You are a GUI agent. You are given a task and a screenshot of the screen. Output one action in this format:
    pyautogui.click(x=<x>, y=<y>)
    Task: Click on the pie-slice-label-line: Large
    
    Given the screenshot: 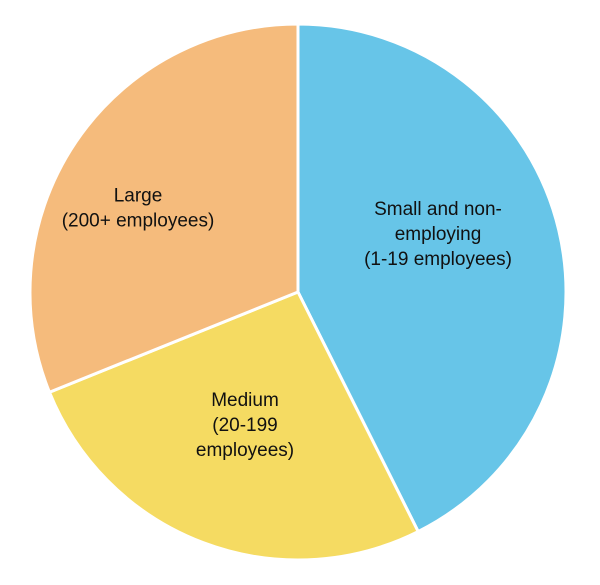 What is the action you would take?
    pyautogui.click(x=138, y=196)
    